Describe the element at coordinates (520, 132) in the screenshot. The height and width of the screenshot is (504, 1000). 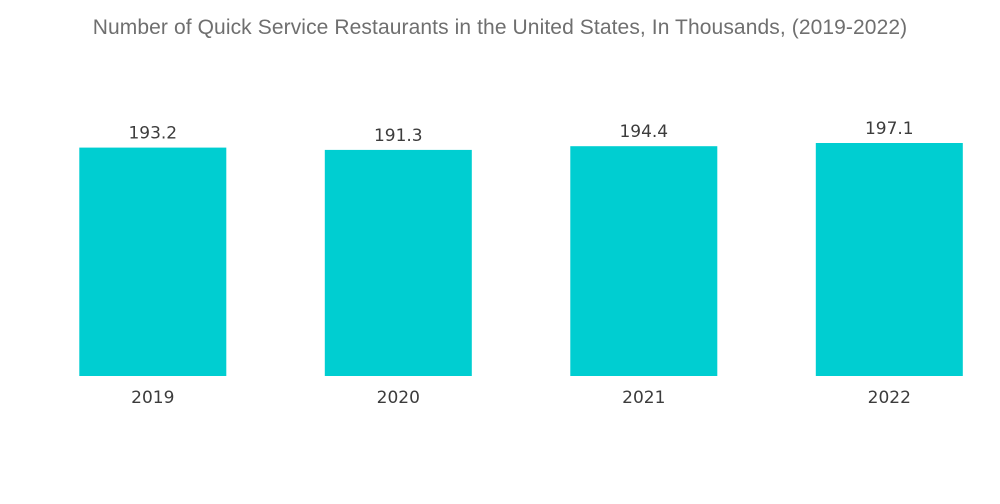
I see `value-labels-group: 193.2 191.3 194.4 197.1` at that location.